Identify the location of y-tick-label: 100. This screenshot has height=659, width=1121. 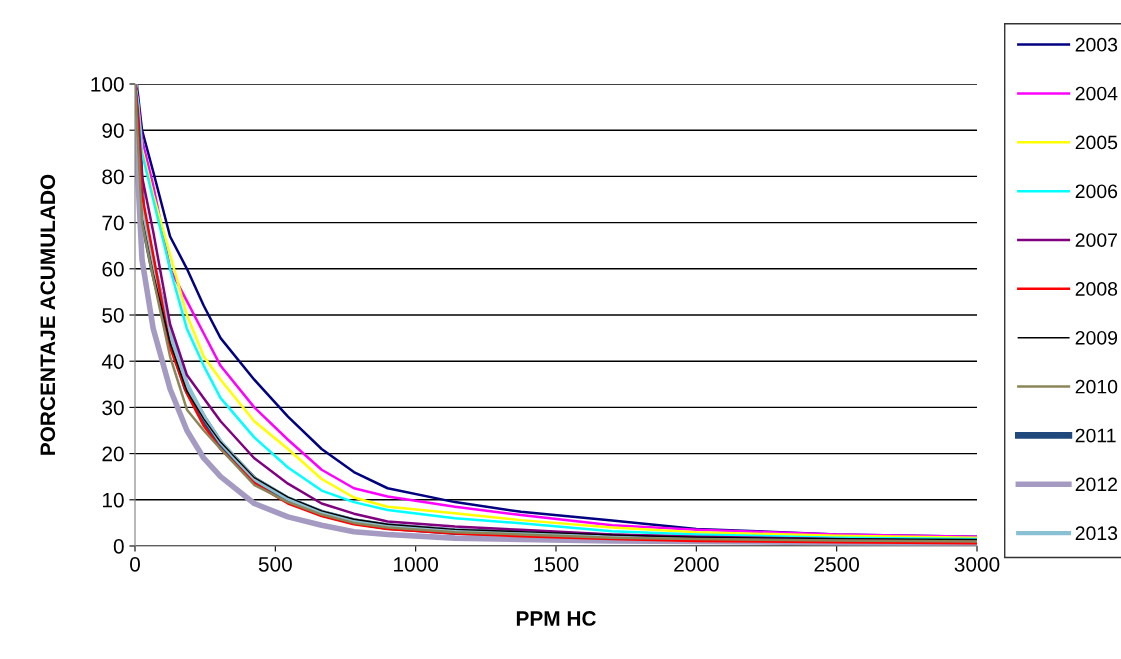
(107, 84).